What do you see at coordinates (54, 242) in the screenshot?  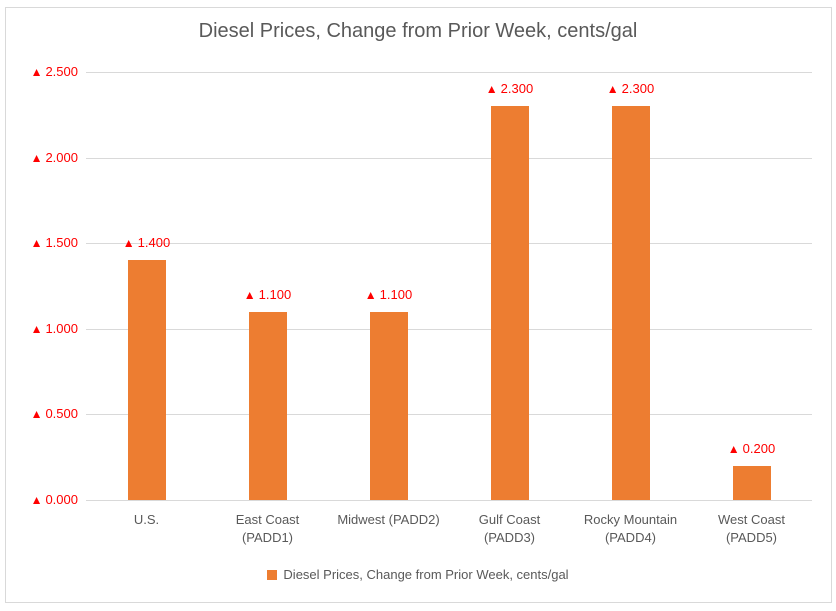 I see `y-axis-tick-label: ▲ 1.500` at bounding box center [54, 242].